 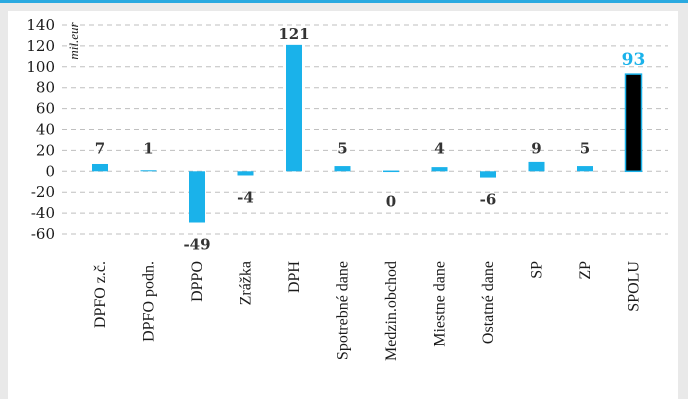 What do you see at coordinates (342, 169) in the screenshot?
I see `bar-spotrebn-dane` at bounding box center [342, 169].